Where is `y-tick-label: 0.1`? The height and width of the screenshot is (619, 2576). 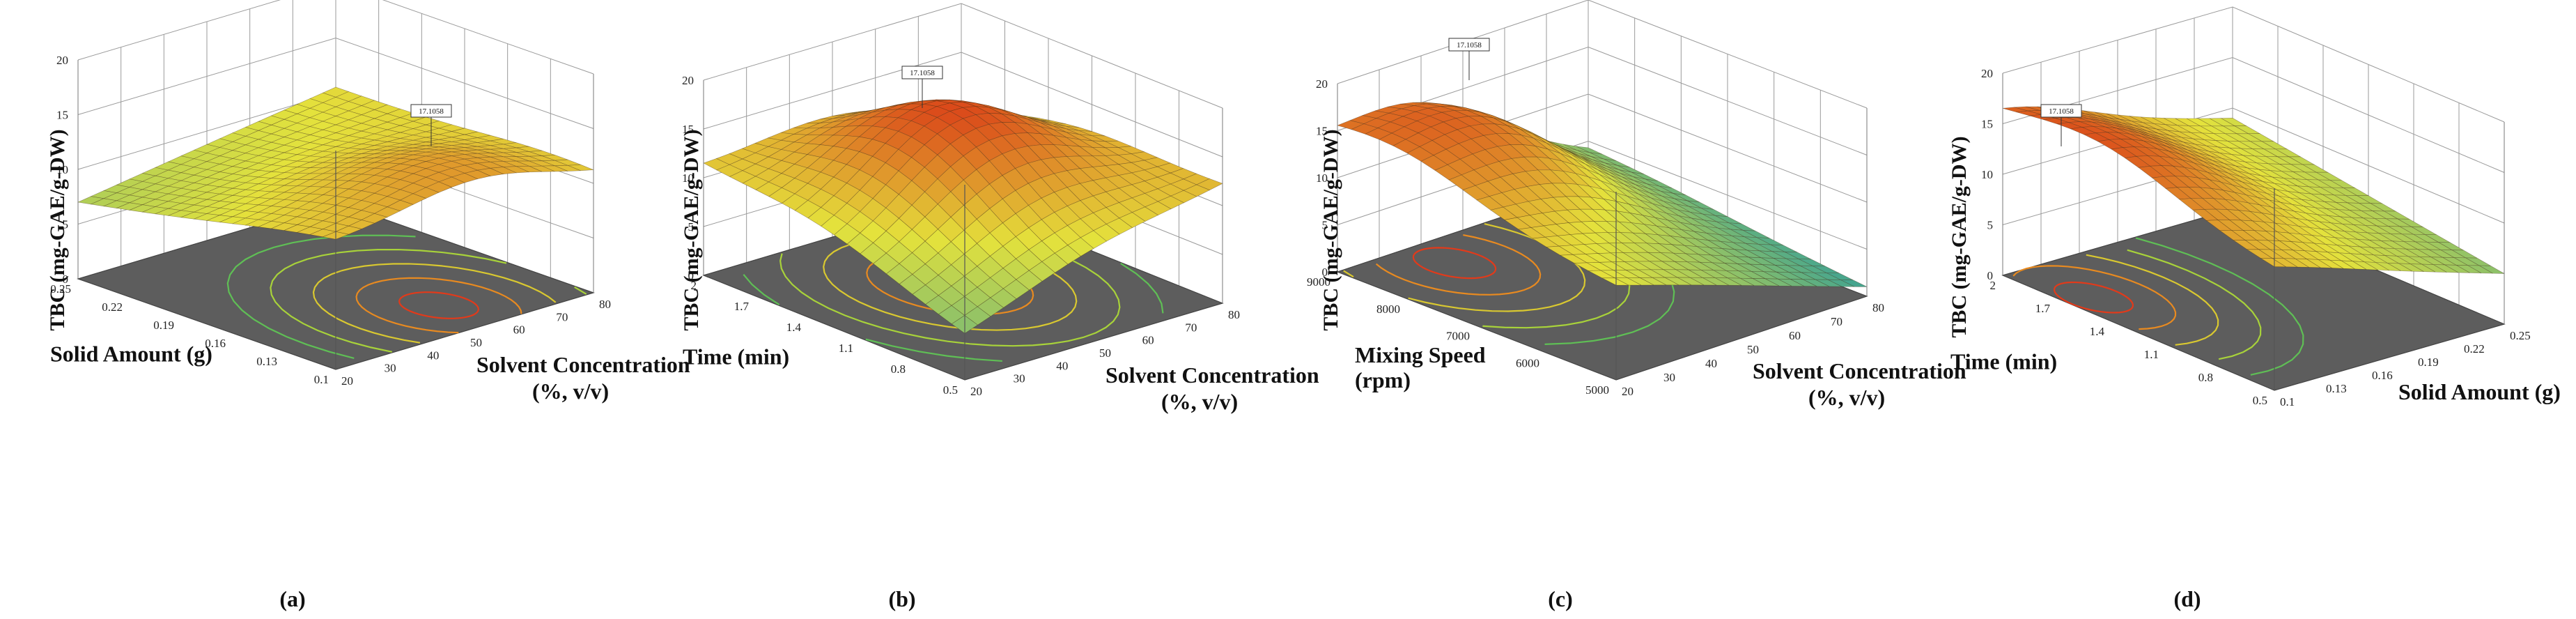 y-tick-label: 0.1 is located at coordinates (2287, 402).